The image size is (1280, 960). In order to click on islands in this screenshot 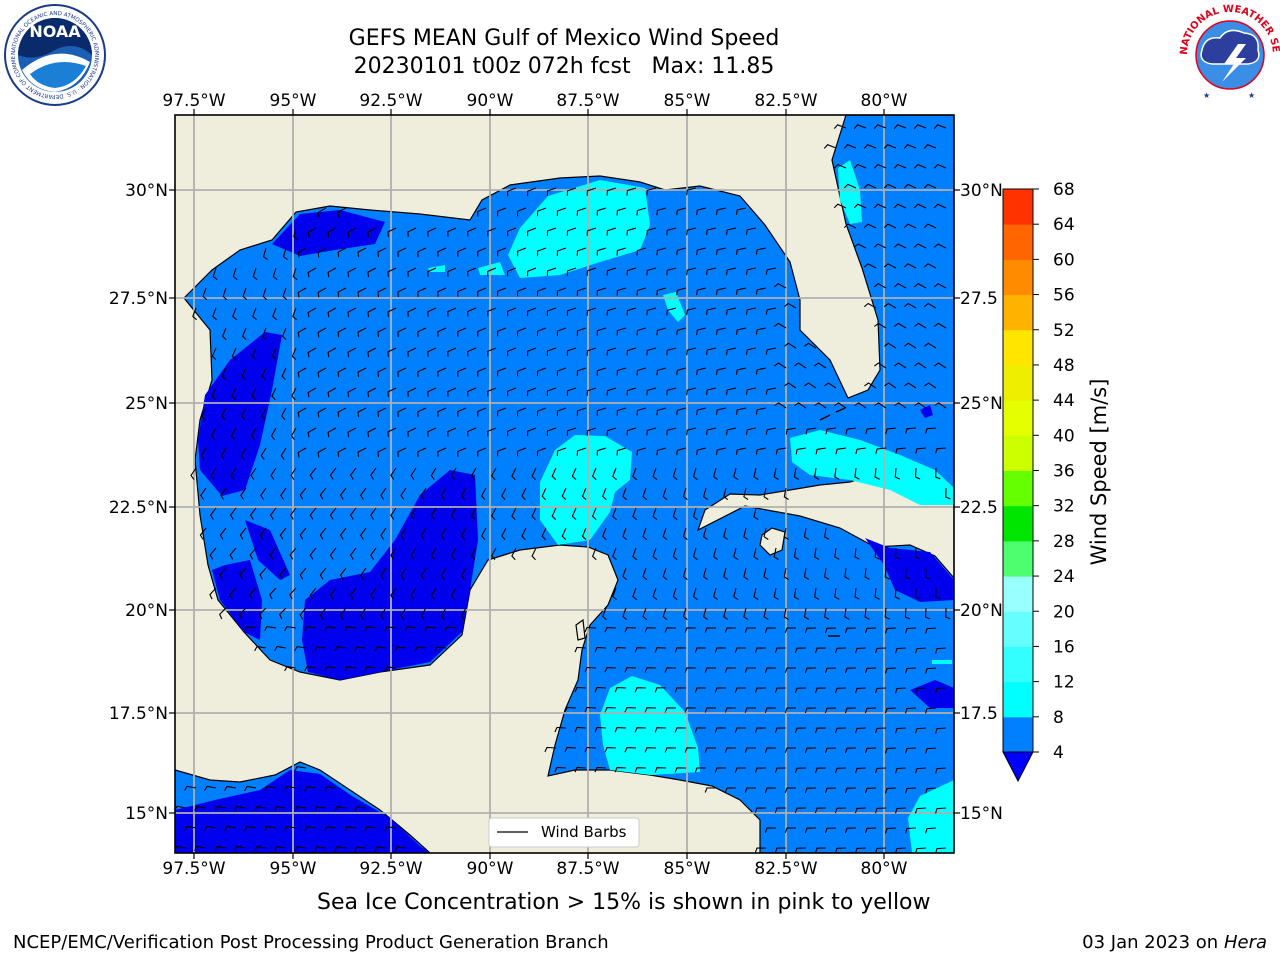, I will do `click(680, 584)`.